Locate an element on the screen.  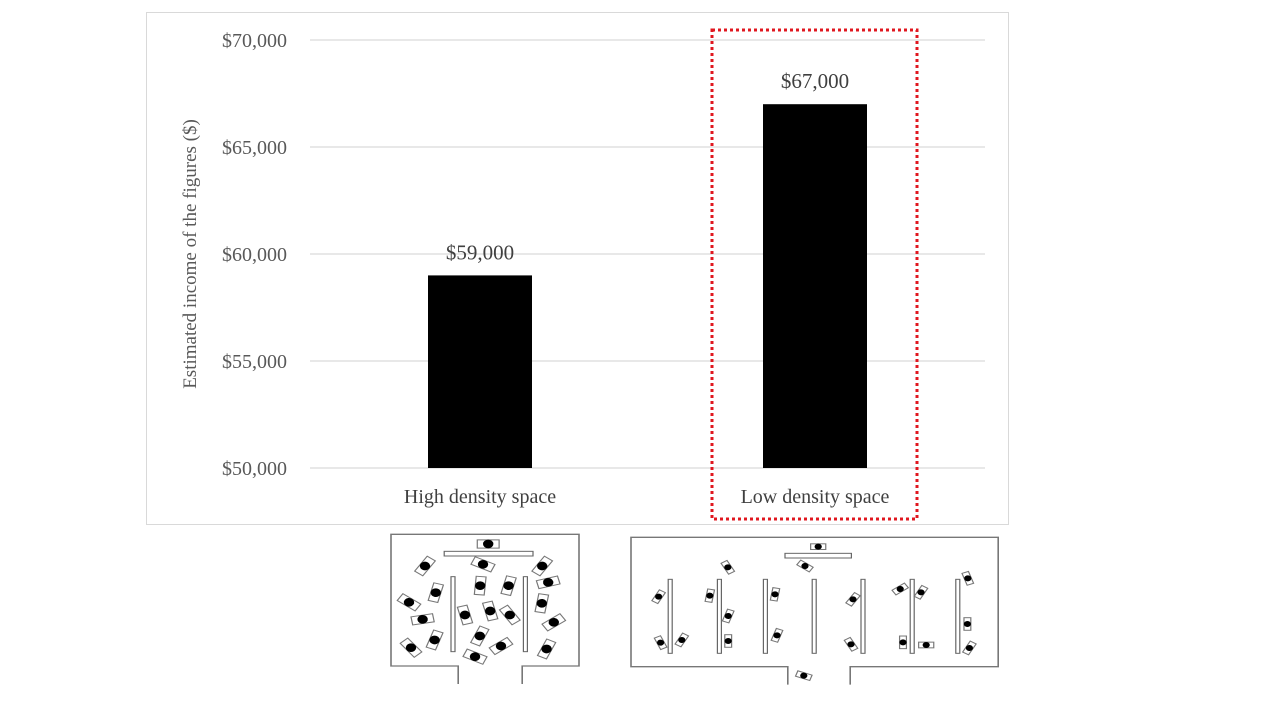
high-density-floor-plan is located at coordinates (485, 608).